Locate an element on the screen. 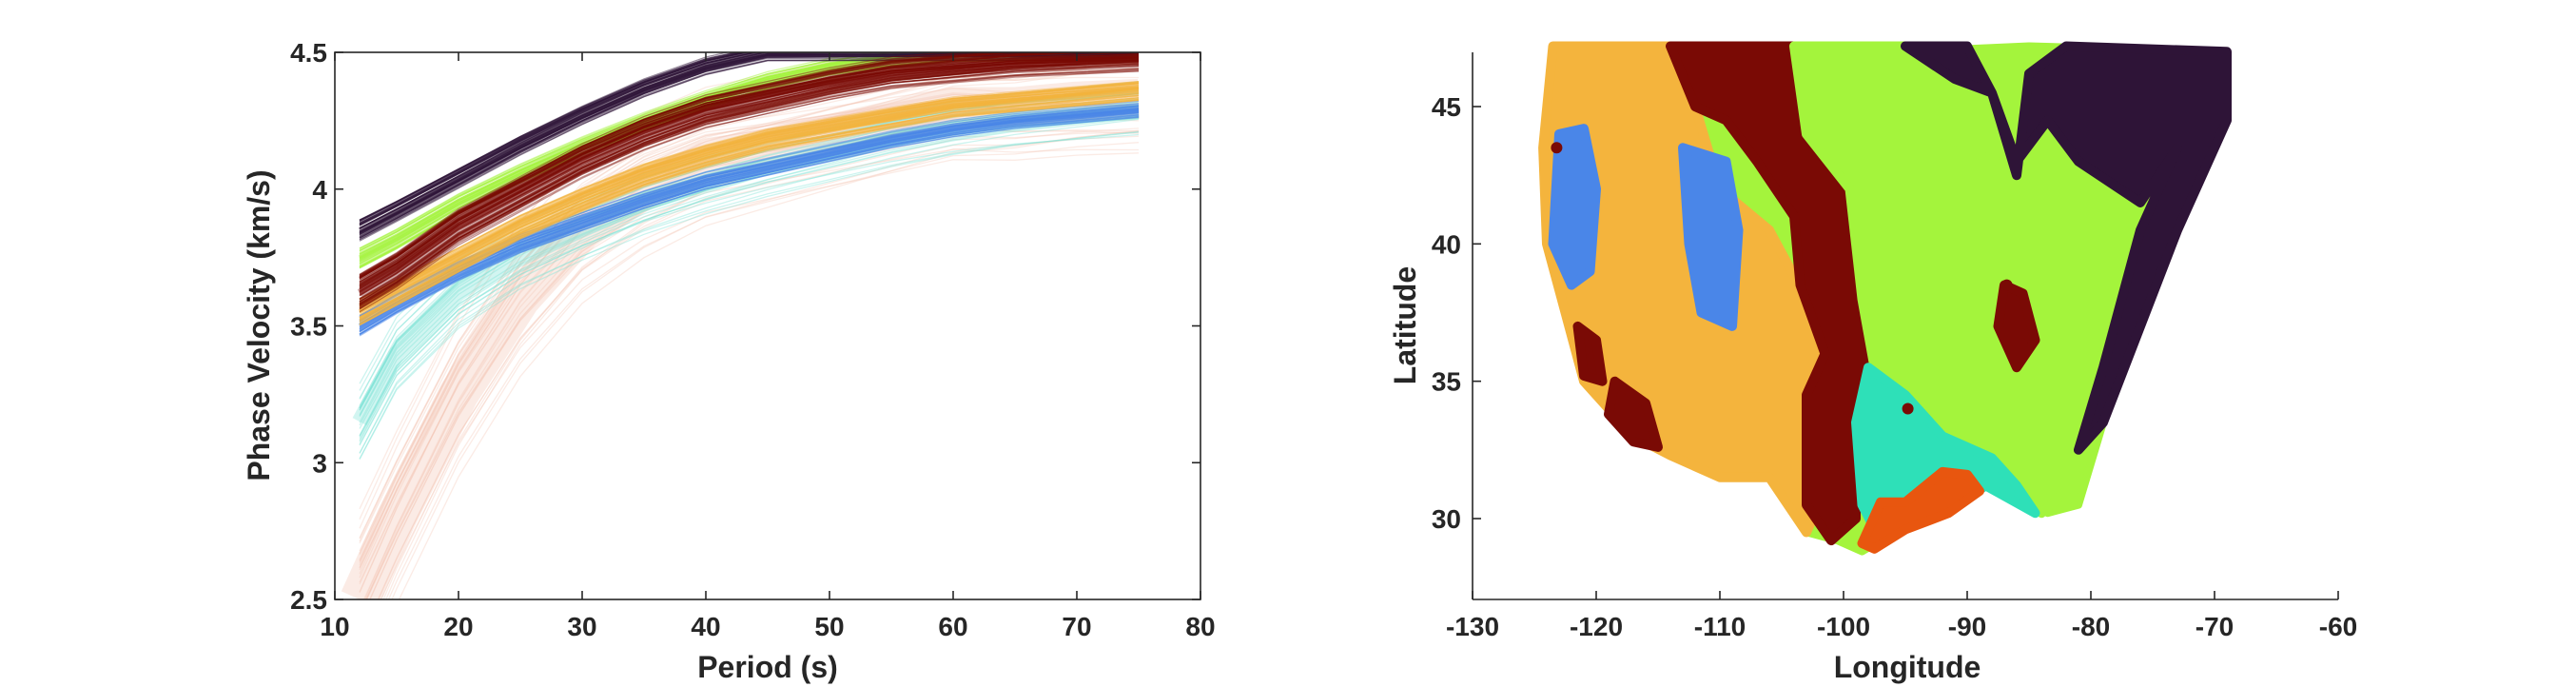  map-x-tick-label: -80 is located at coordinates (2091, 627).